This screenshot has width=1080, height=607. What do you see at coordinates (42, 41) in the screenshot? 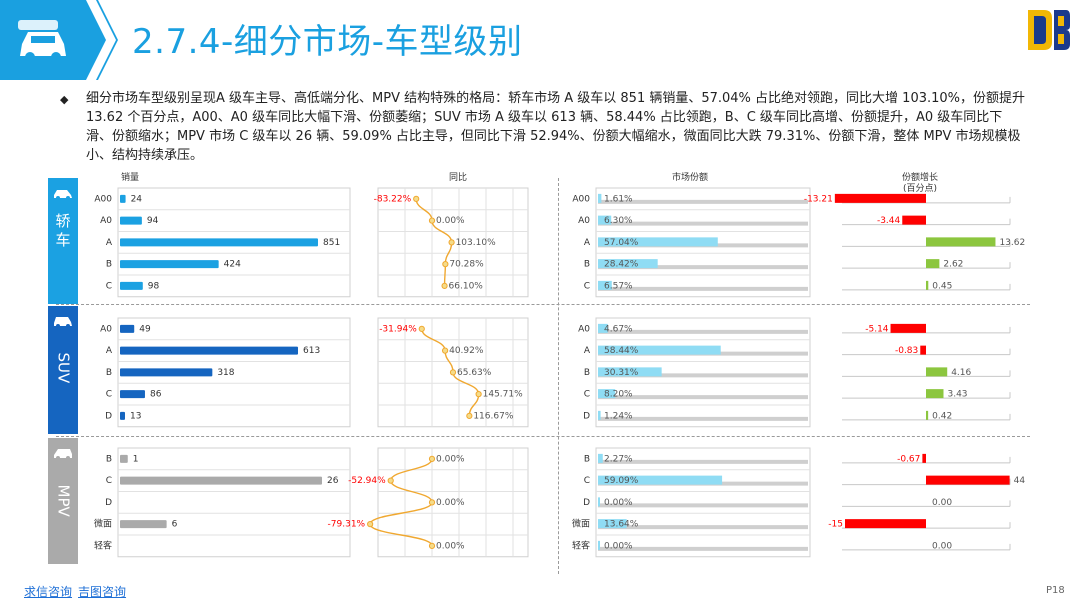
I see `car-icon` at bounding box center [42, 41].